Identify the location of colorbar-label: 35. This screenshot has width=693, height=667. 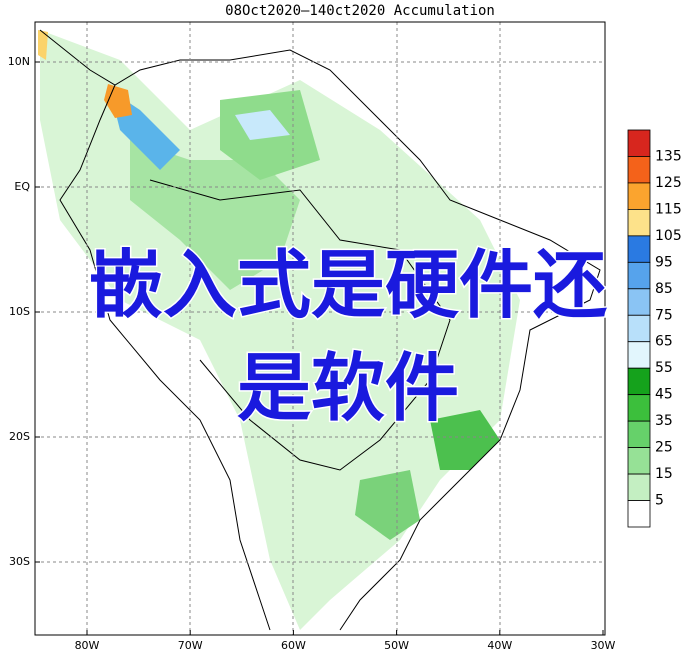
(664, 421).